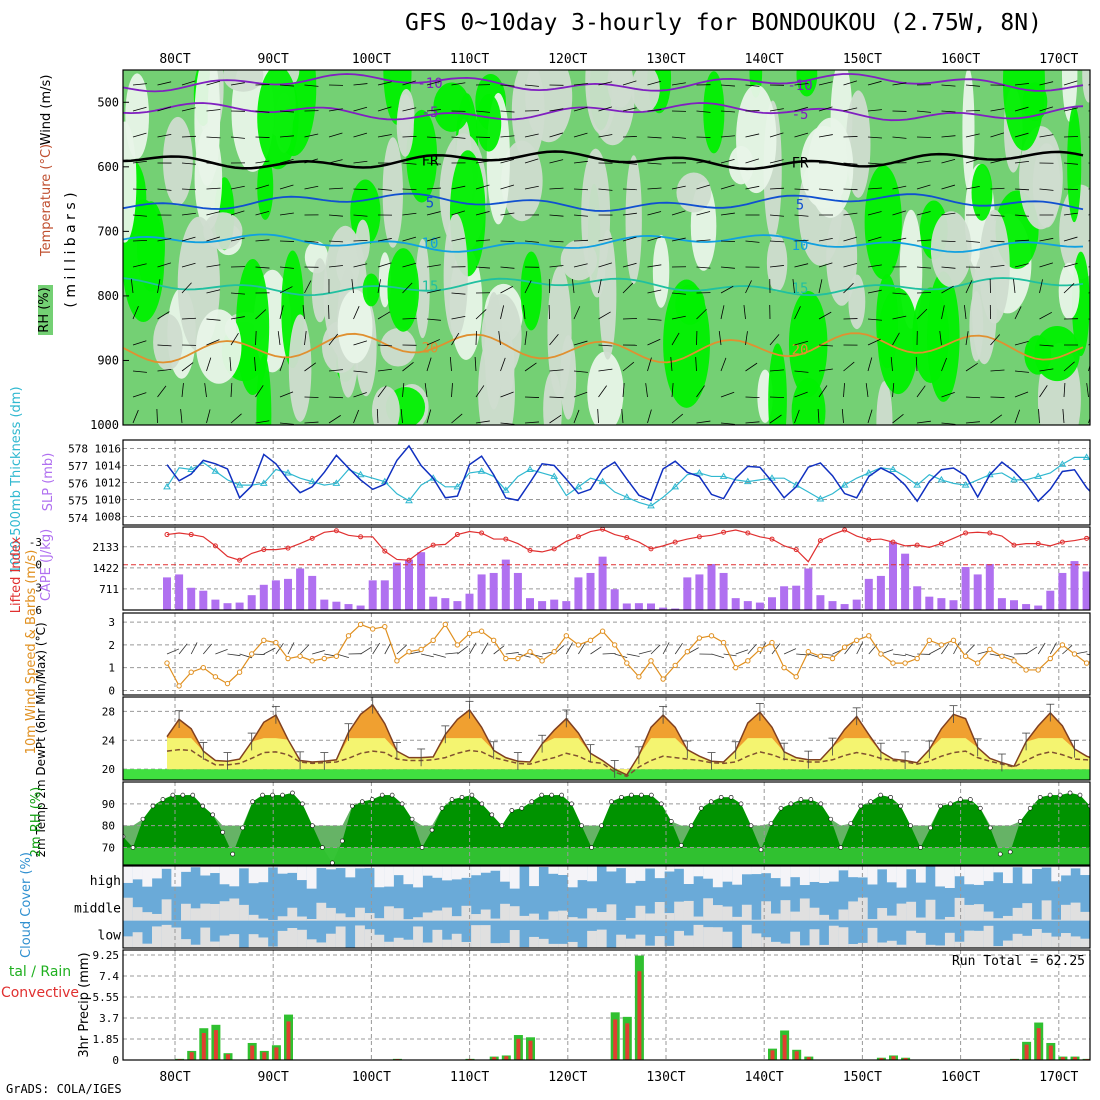  What do you see at coordinates (31, 652) in the screenshot?
I see `wind10m-axis-label: 10m Wind Speed & Barbs (m/s)` at bounding box center [31, 652].